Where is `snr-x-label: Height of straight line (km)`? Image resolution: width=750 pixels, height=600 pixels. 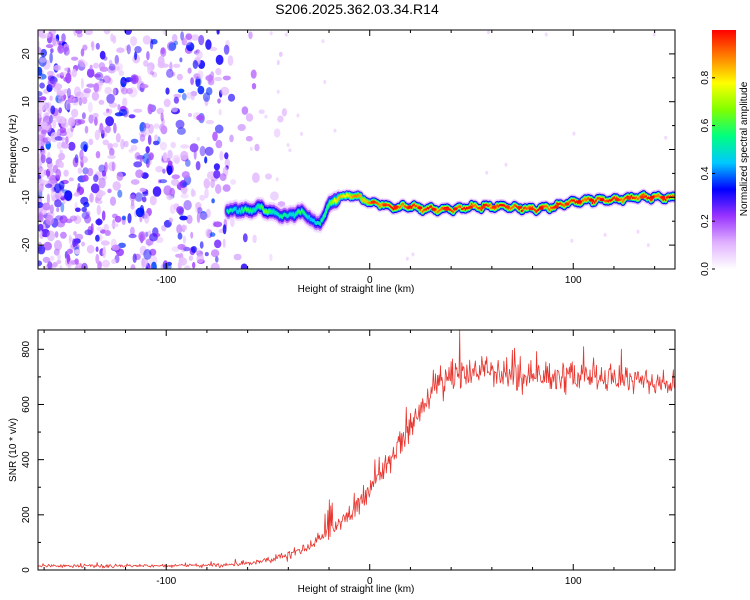 snr-x-label: Height of straight line (km) is located at coordinates (356, 589).